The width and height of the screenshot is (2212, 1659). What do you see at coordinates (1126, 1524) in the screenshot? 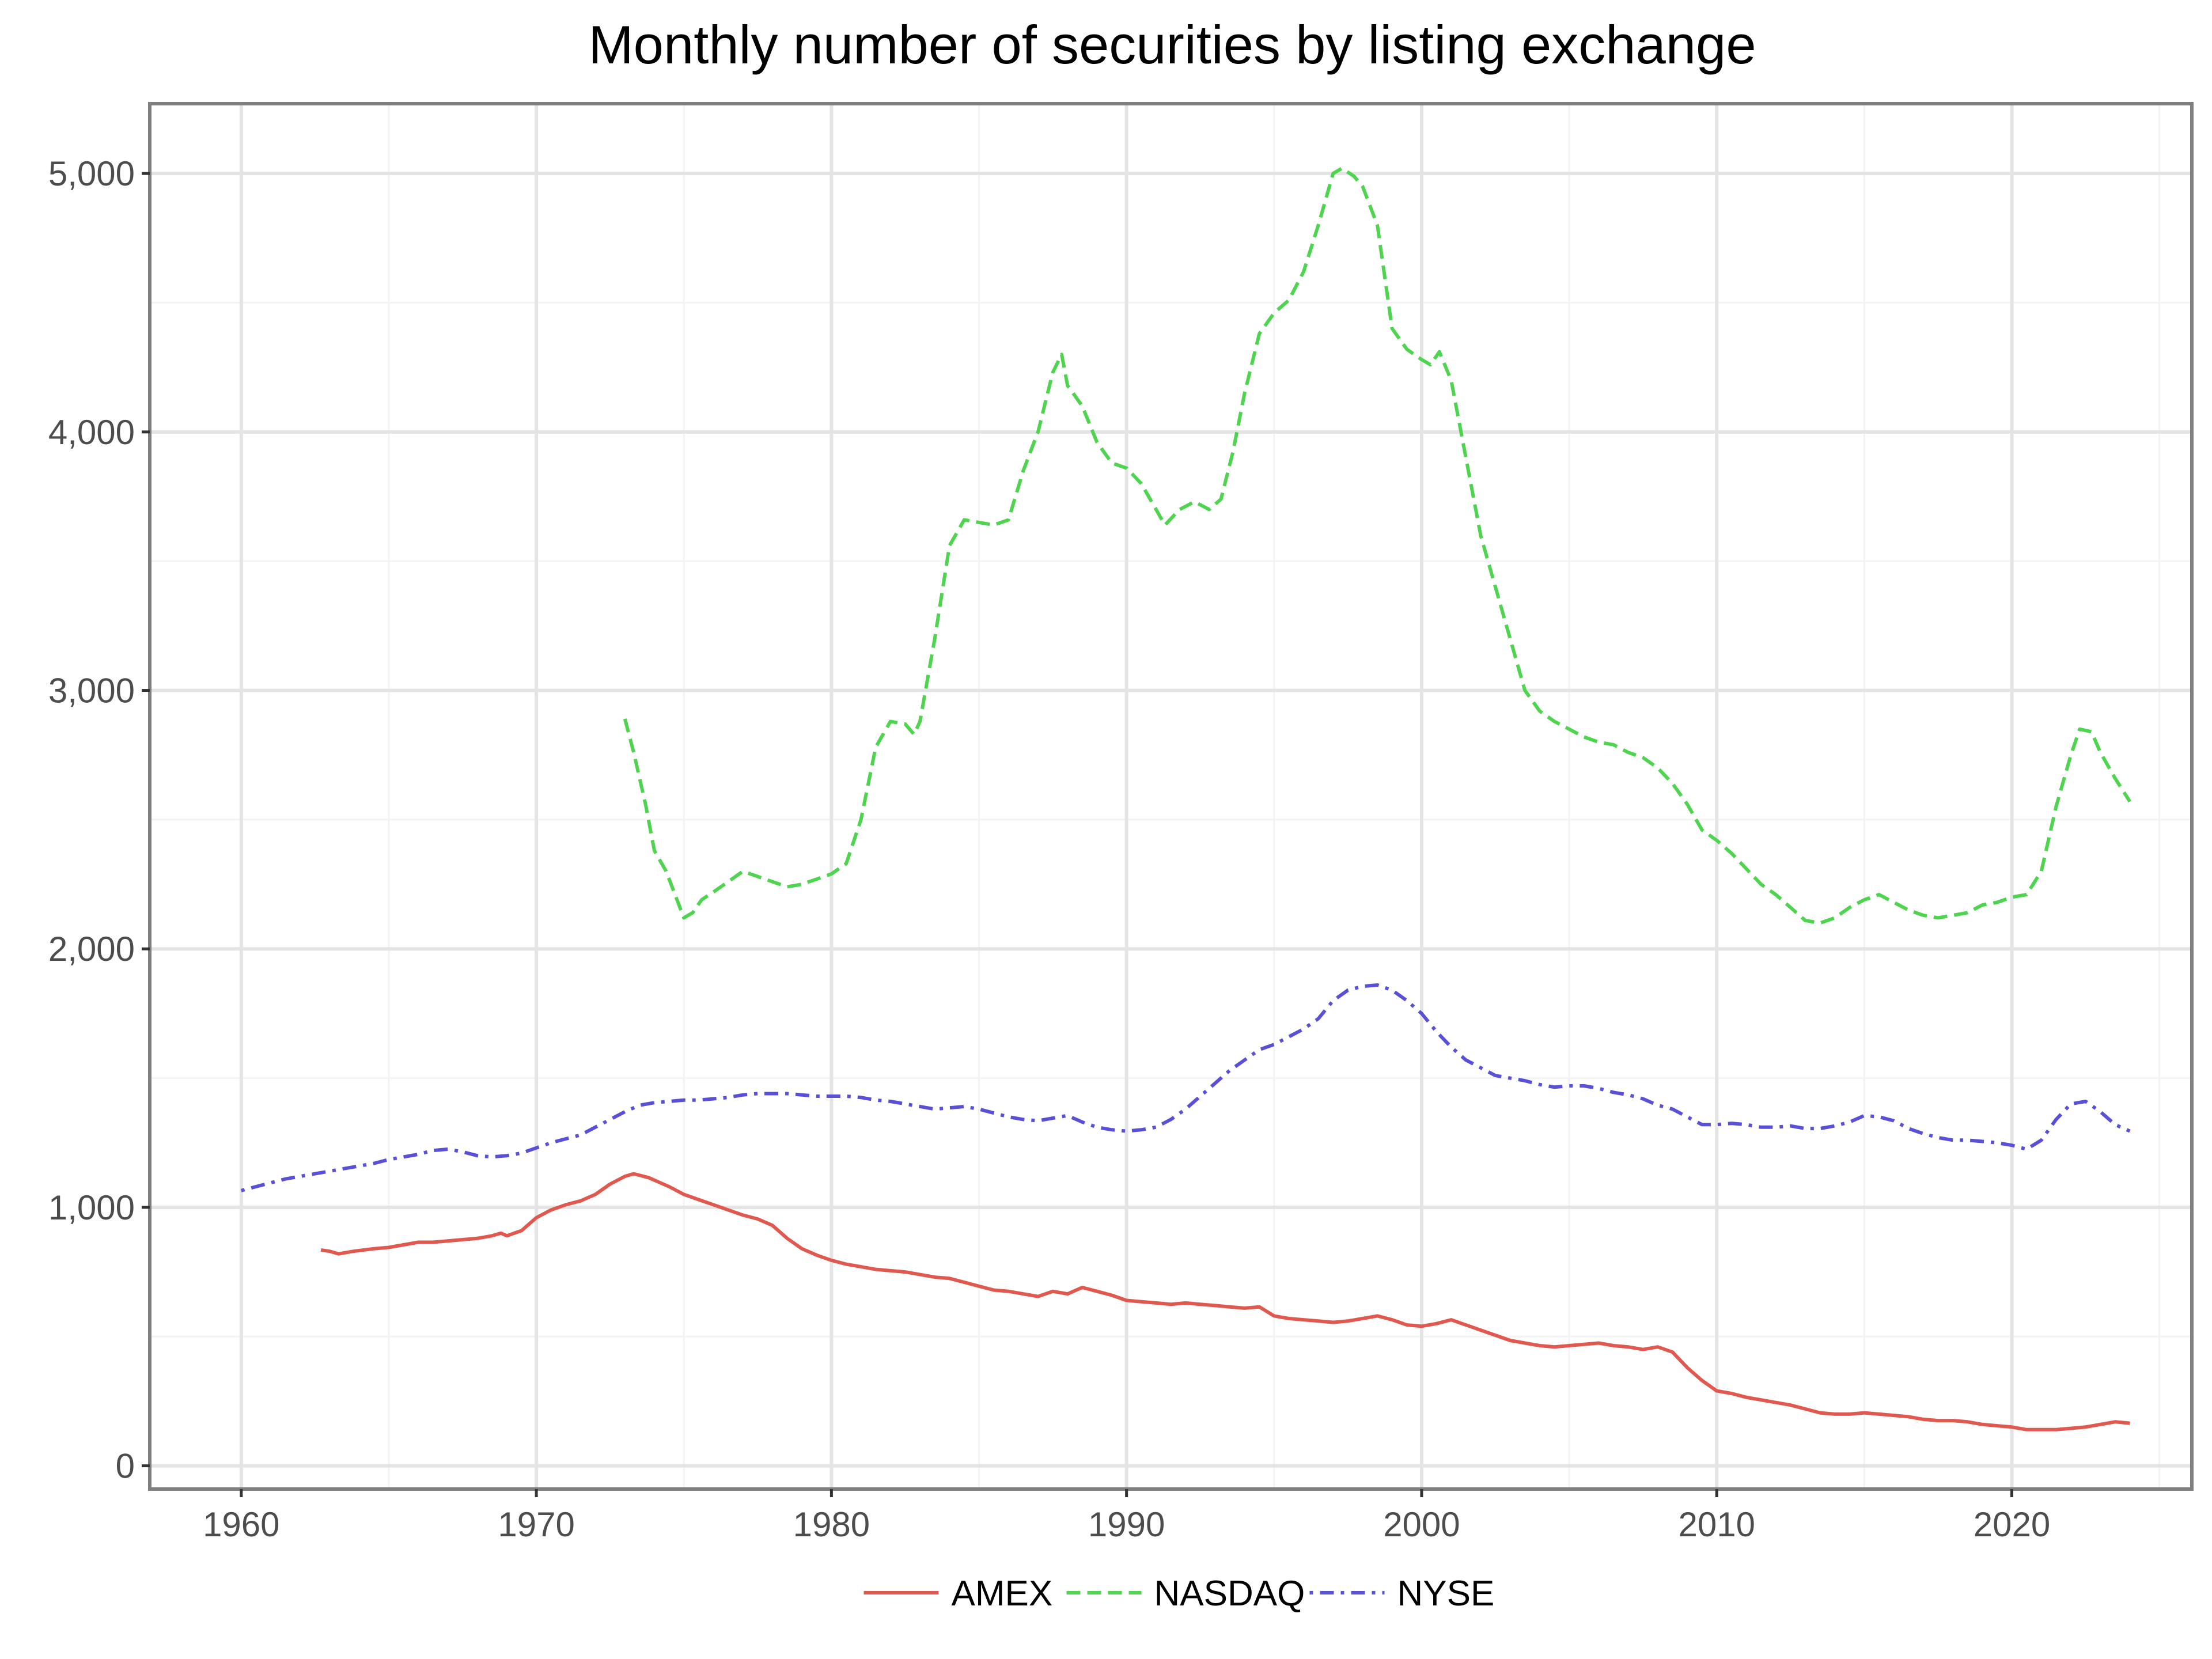
I see `x-tick-label: 1990` at bounding box center [1126, 1524].